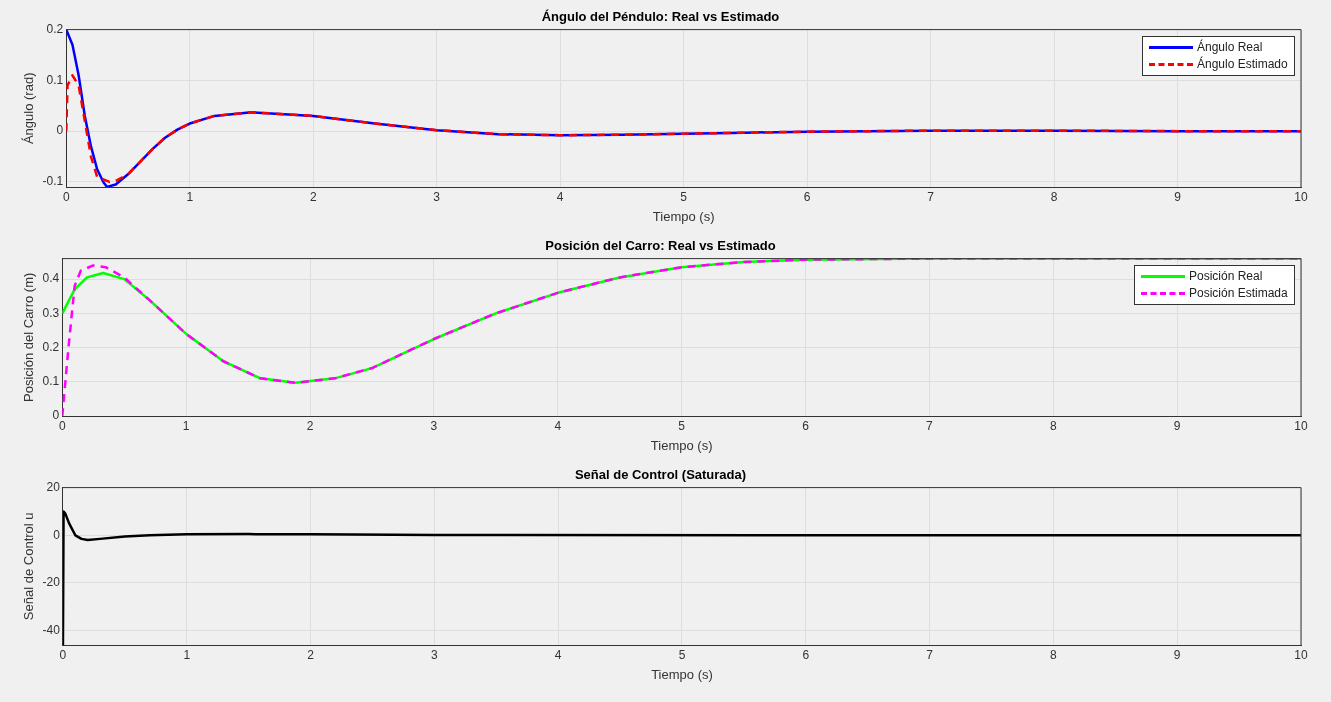 Image resolution: width=1331 pixels, height=702 pixels. What do you see at coordinates (51, 312) in the screenshot?
I see `y-tick-label: 0.3` at bounding box center [51, 312].